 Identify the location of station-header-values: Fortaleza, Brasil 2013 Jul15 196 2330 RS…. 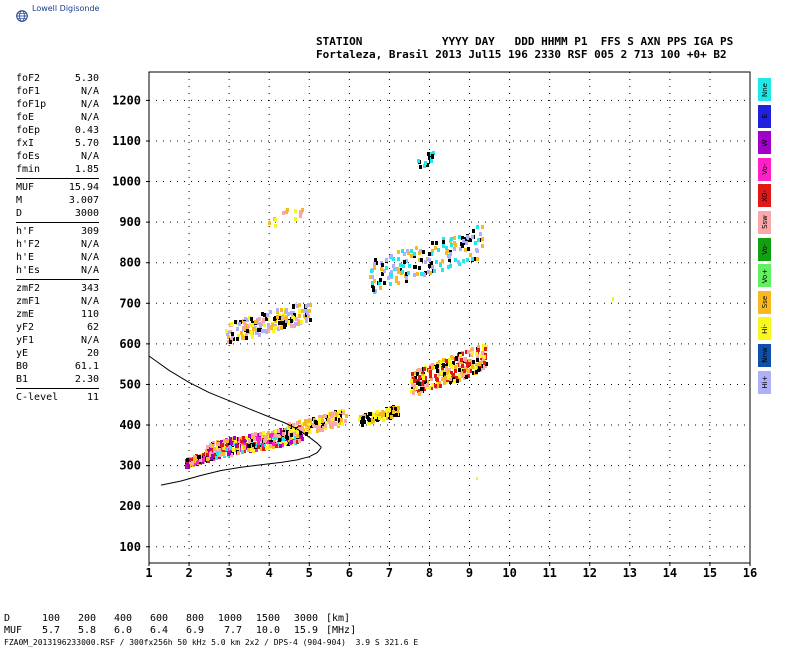
(521, 54).